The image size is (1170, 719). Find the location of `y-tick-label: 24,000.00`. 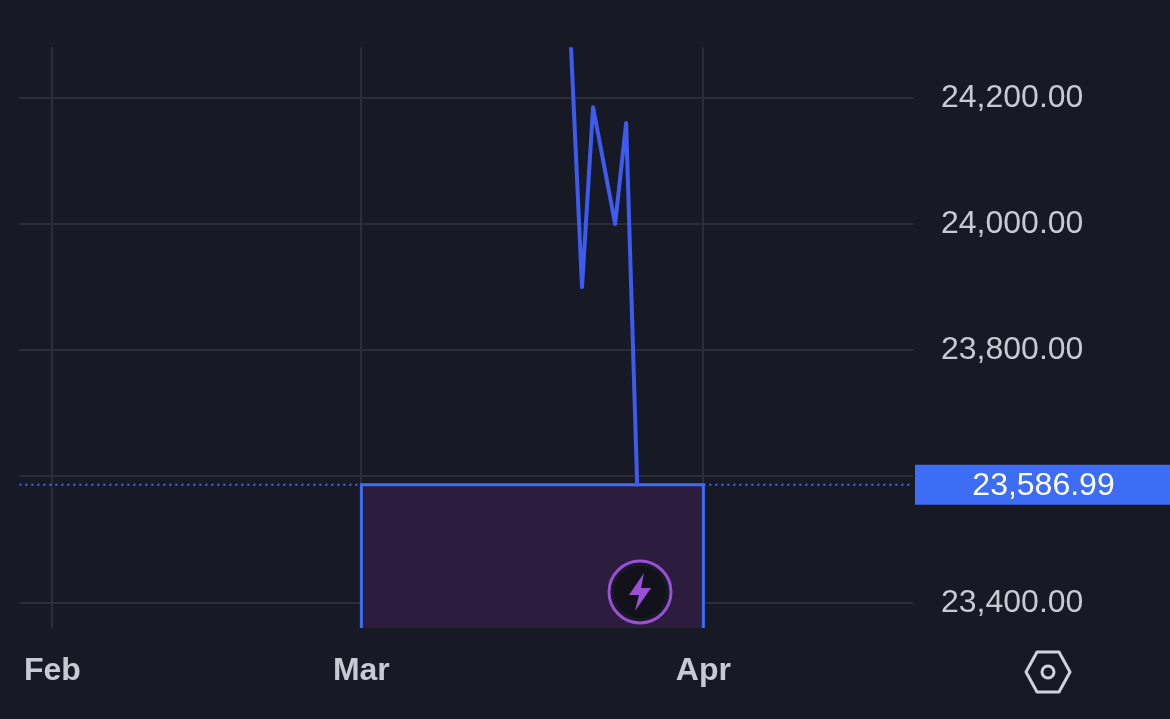

y-tick-label: 24,000.00 is located at coordinates (1012, 221).